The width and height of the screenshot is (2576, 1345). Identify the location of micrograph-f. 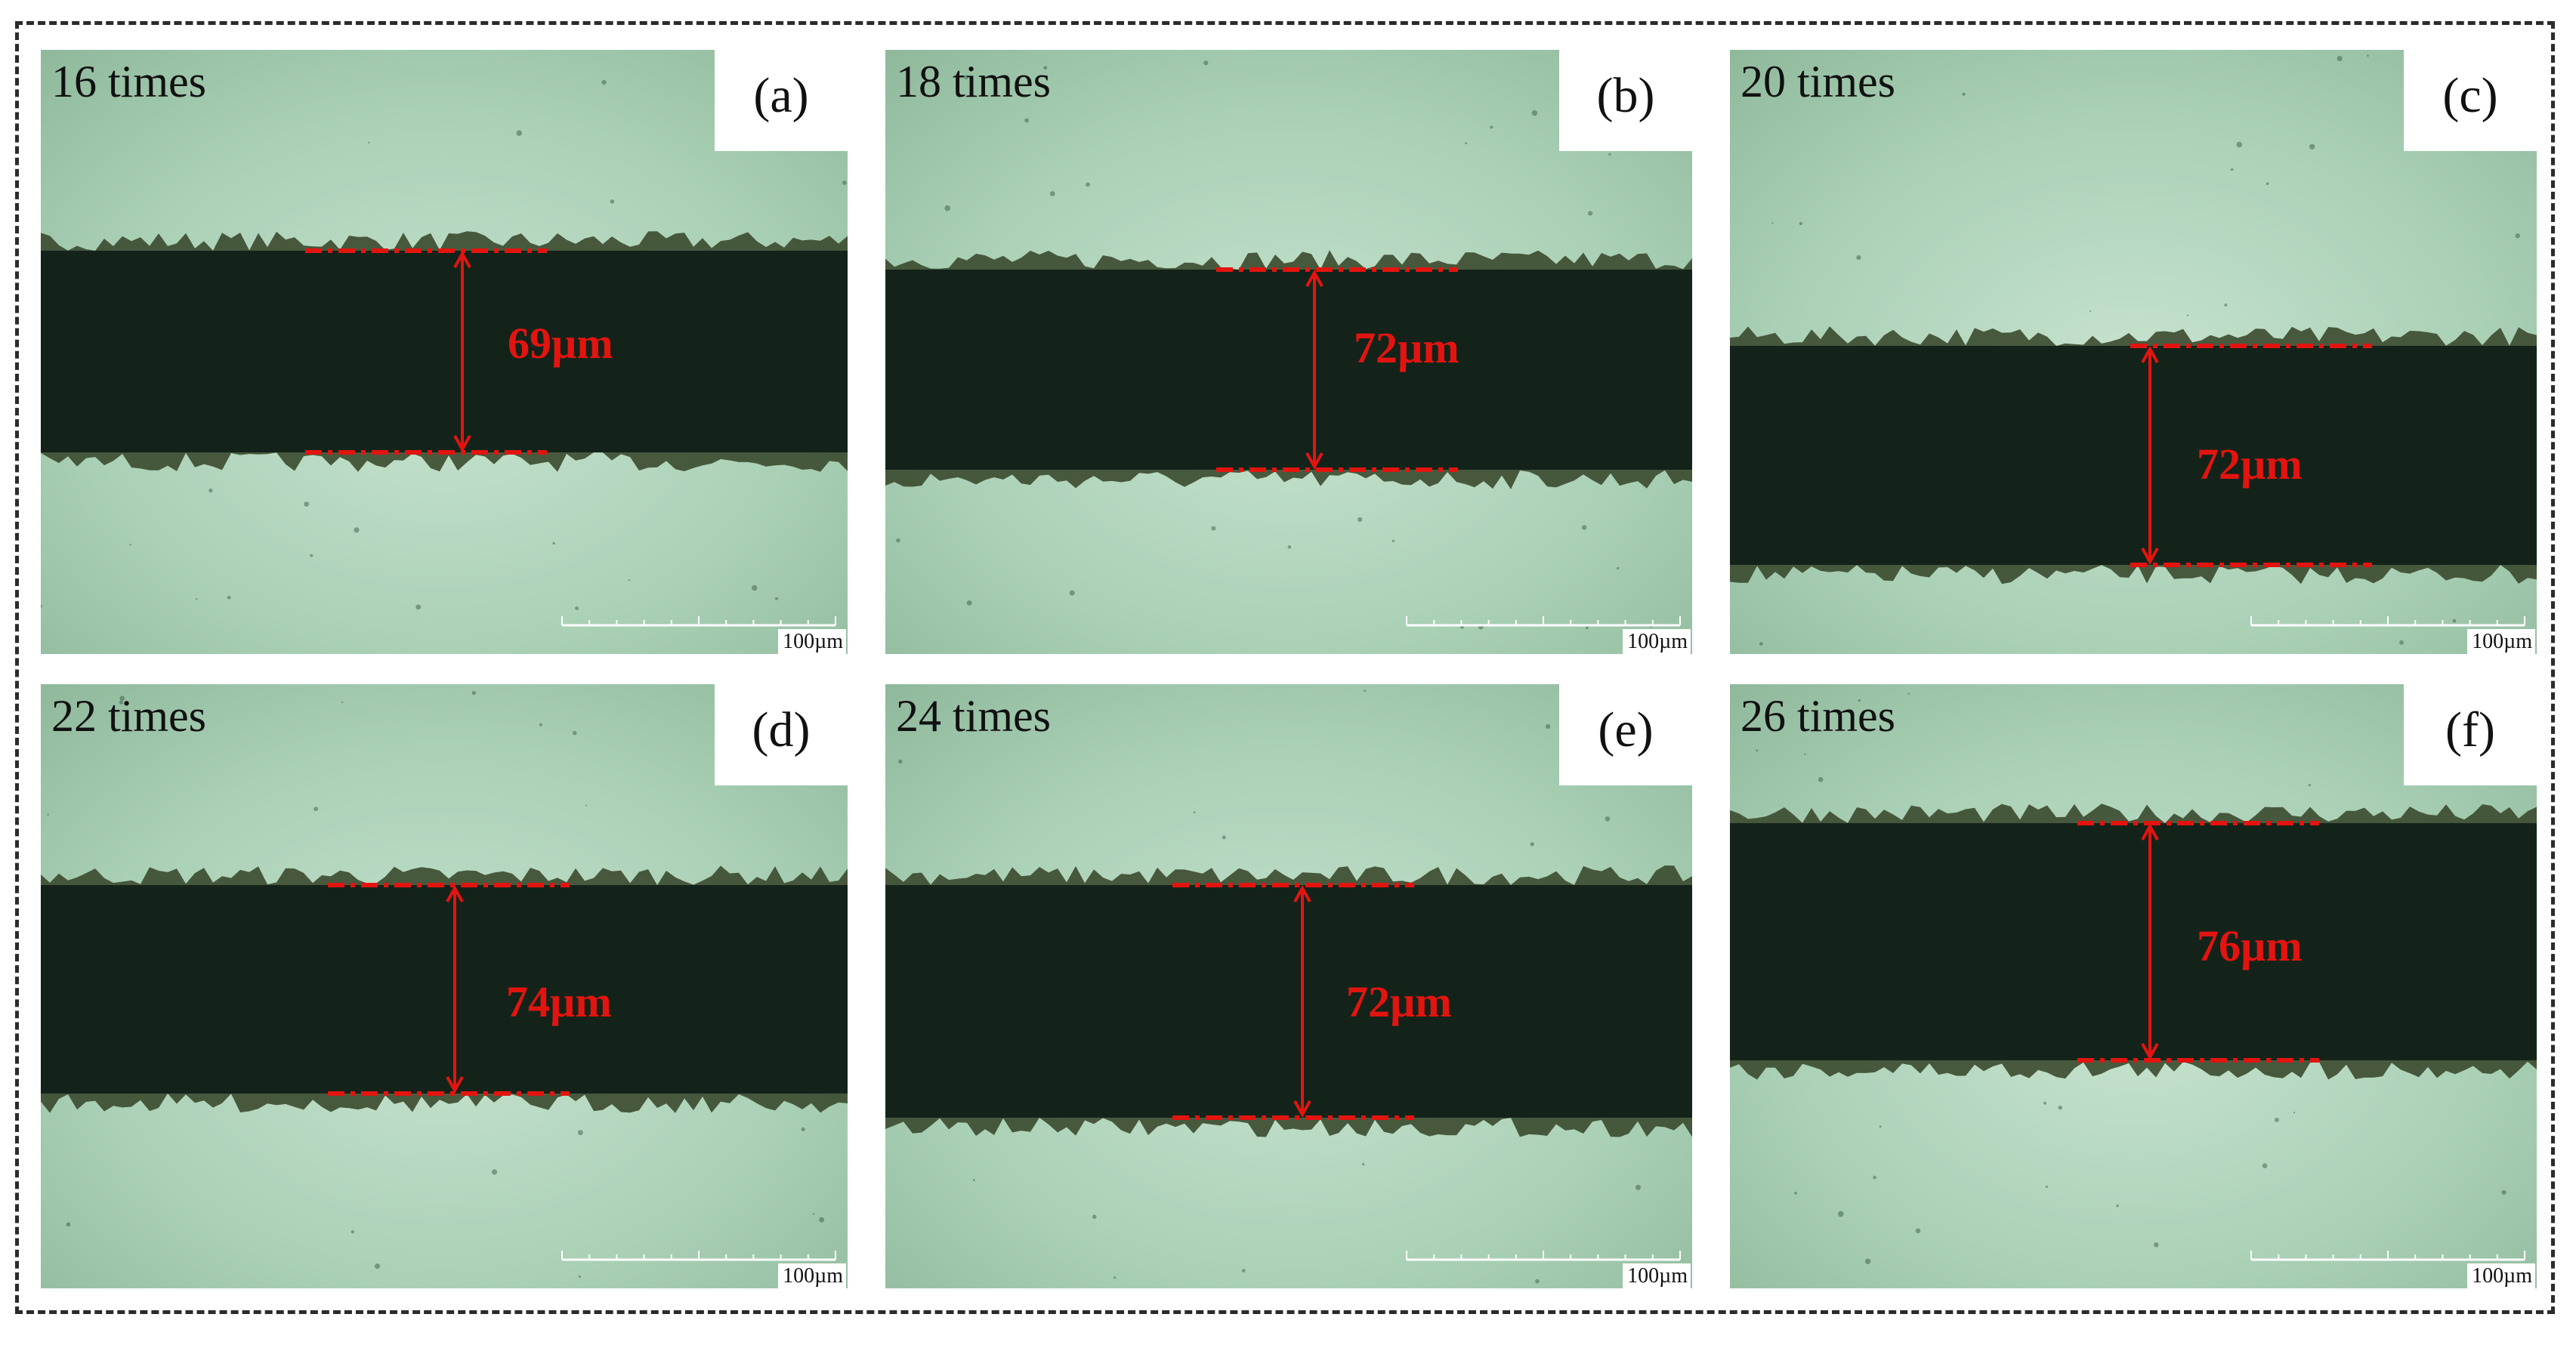
(2133, 986).